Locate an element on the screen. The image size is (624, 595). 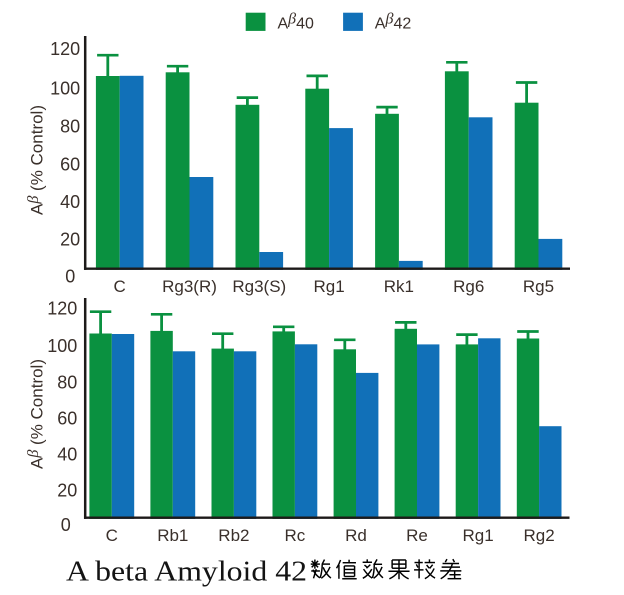
svg-text: Rg5 is located at coordinates (538, 286).